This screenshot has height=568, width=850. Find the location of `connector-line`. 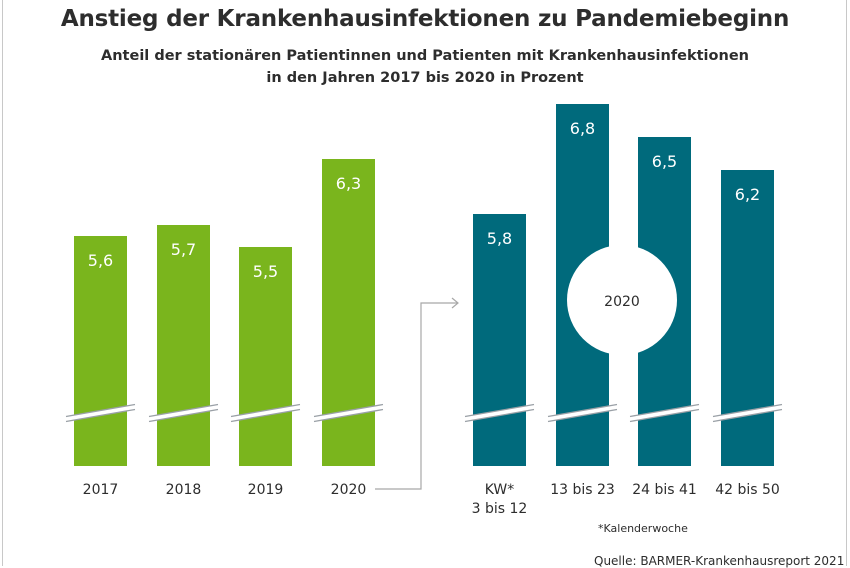

connector-line is located at coordinates (416, 396).